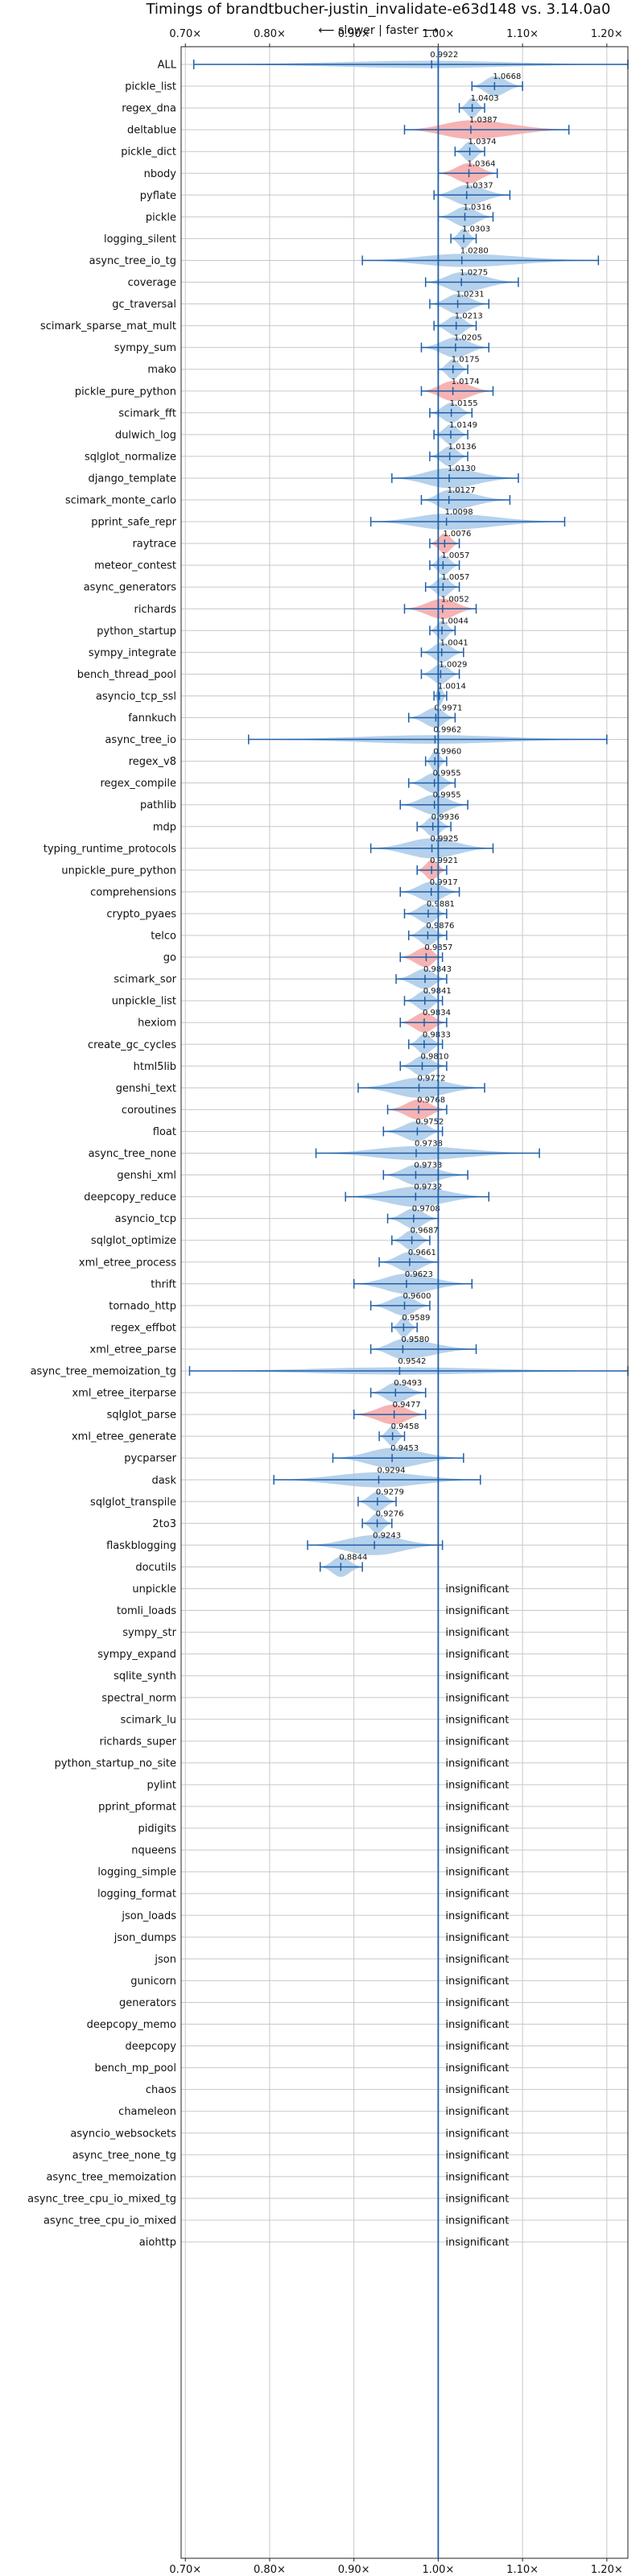 The width and height of the screenshot is (644, 2576). What do you see at coordinates (135, 566) in the screenshot?
I see `benchmark-label: meteor_contest` at bounding box center [135, 566].